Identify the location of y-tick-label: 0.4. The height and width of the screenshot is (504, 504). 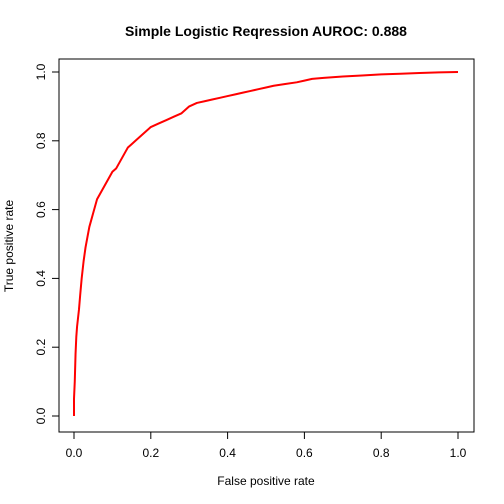
(41, 278).